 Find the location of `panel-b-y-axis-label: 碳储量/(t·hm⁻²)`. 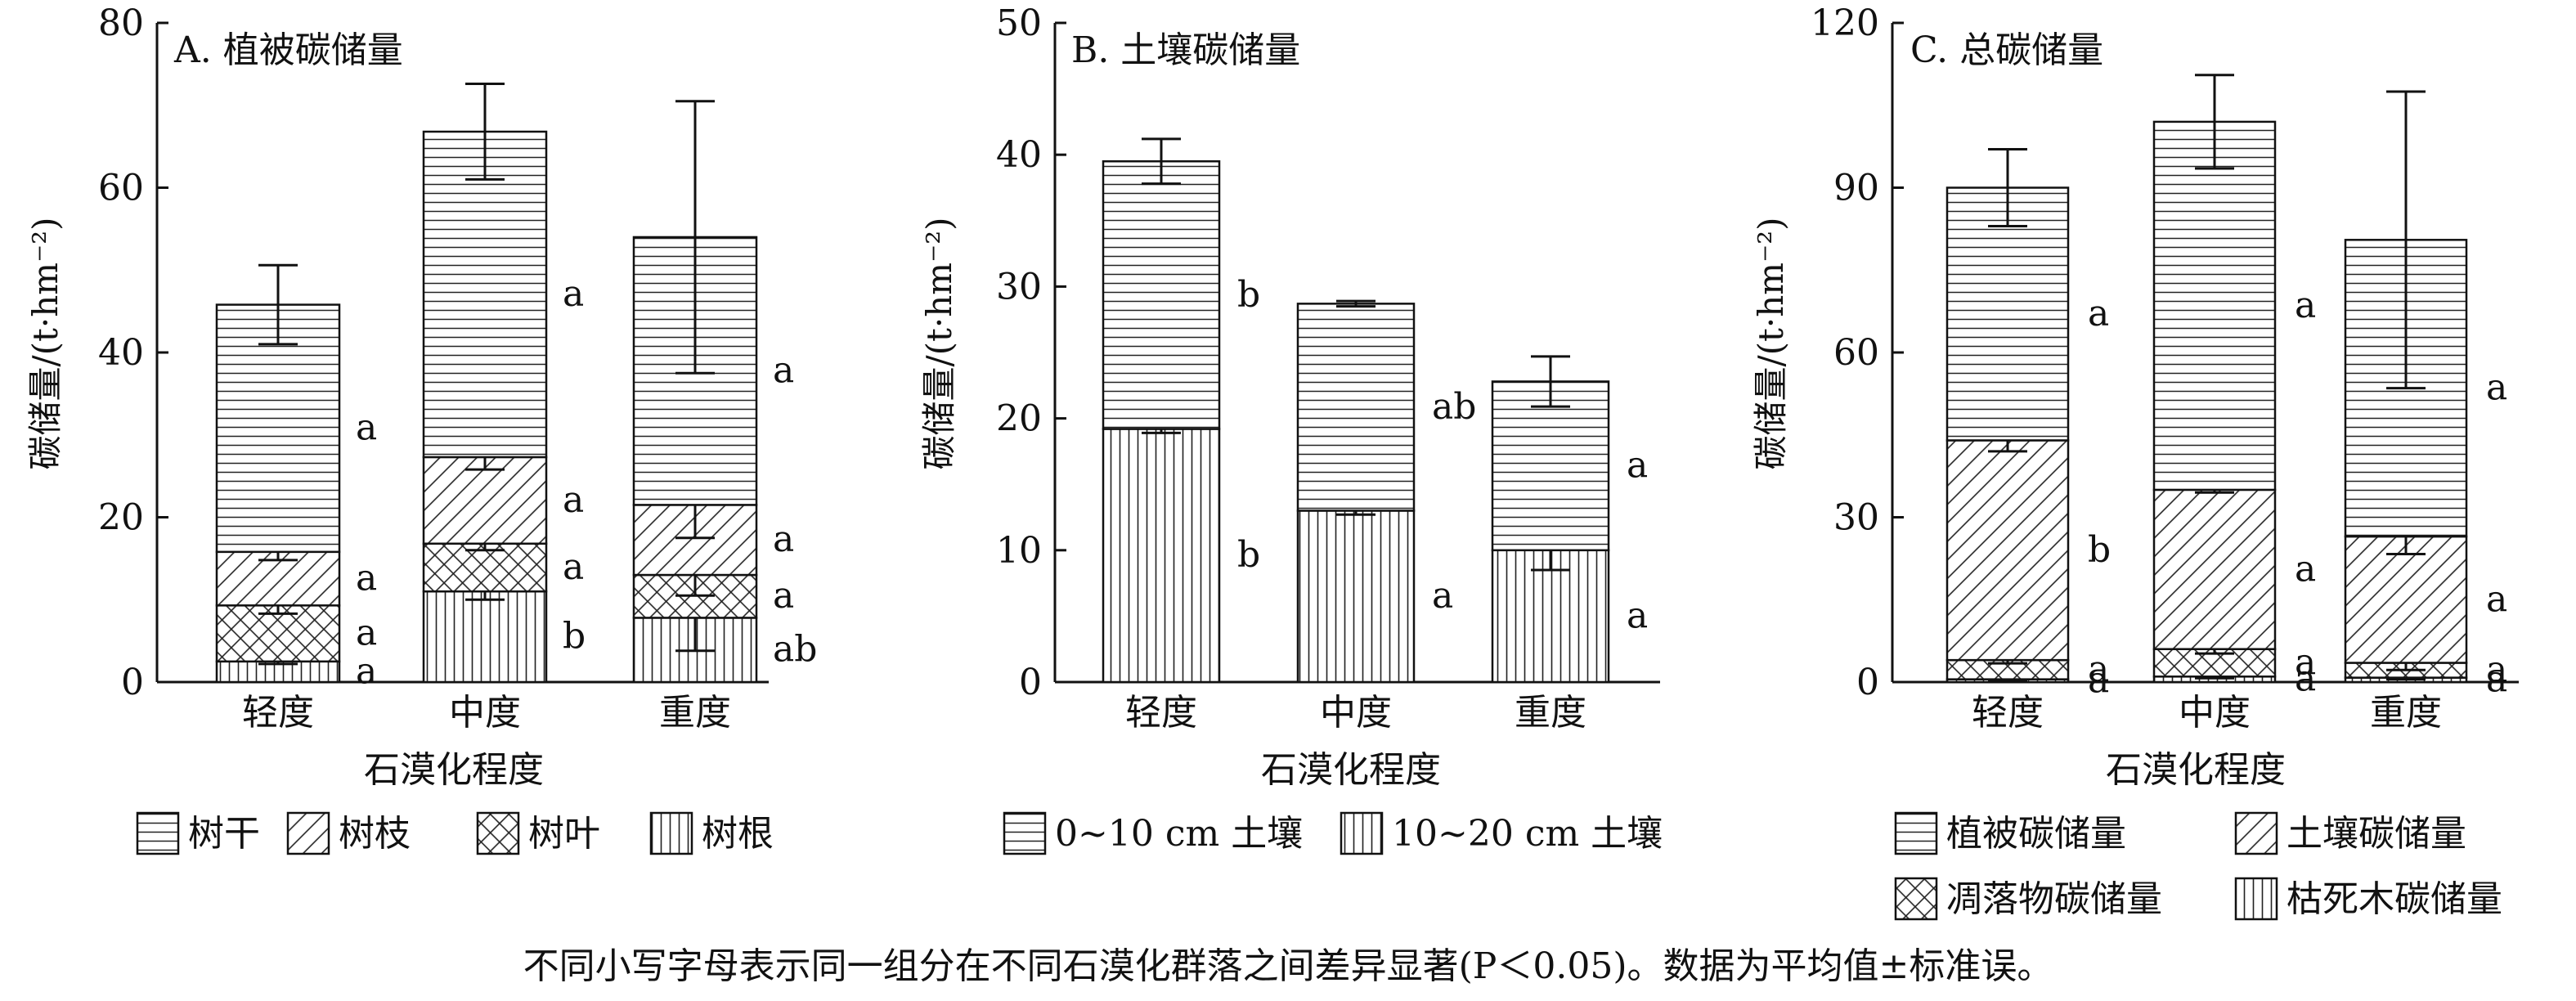

panel-b-y-axis-label: 碳储量/(t·hm⁻²) is located at coordinates (939, 343).